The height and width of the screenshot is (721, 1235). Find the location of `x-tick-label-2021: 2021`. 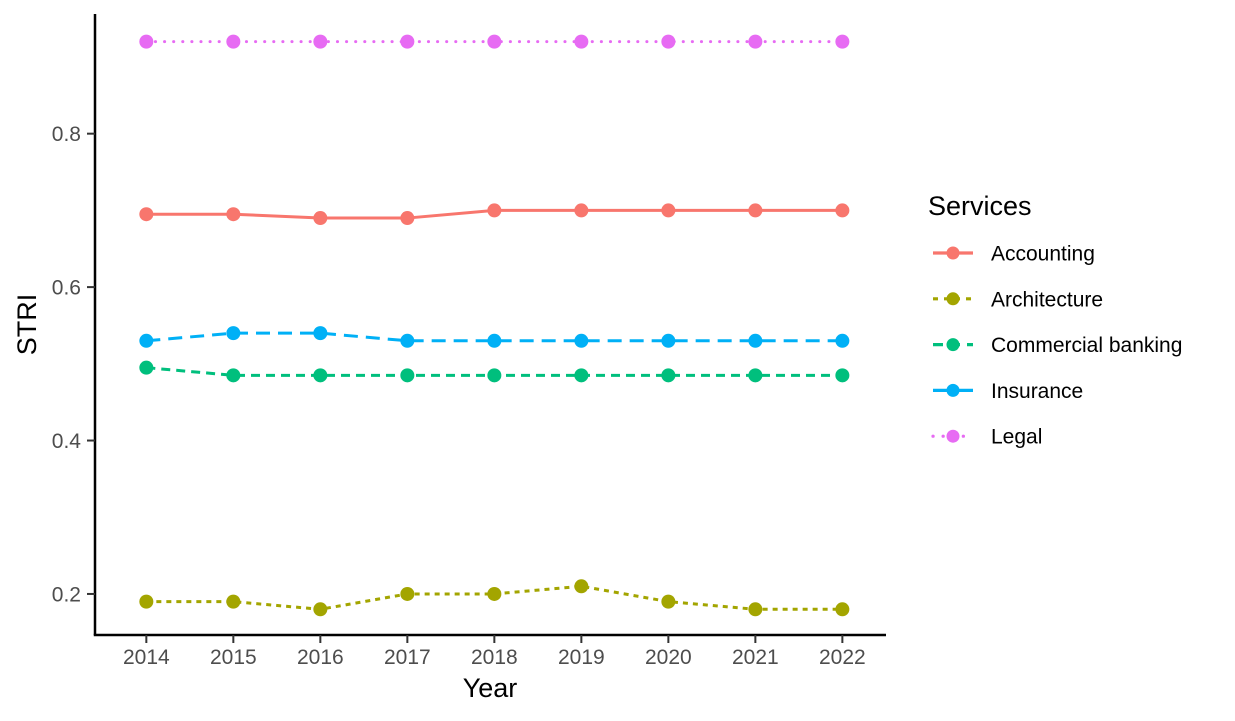

x-tick-label-2021: 2021 is located at coordinates (755, 657).